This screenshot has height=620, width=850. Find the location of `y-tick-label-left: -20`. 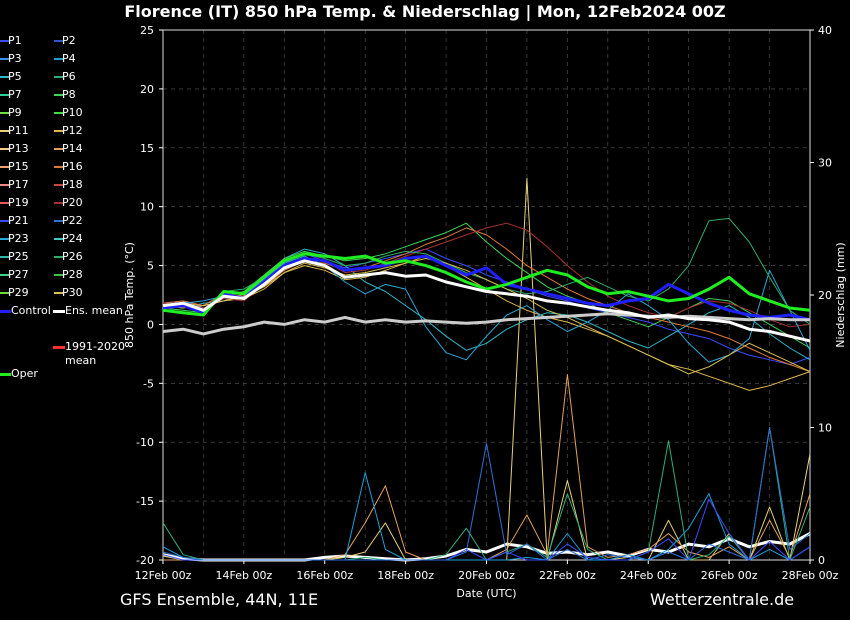

y-tick-label-left: -20 is located at coordinates (145, 560).